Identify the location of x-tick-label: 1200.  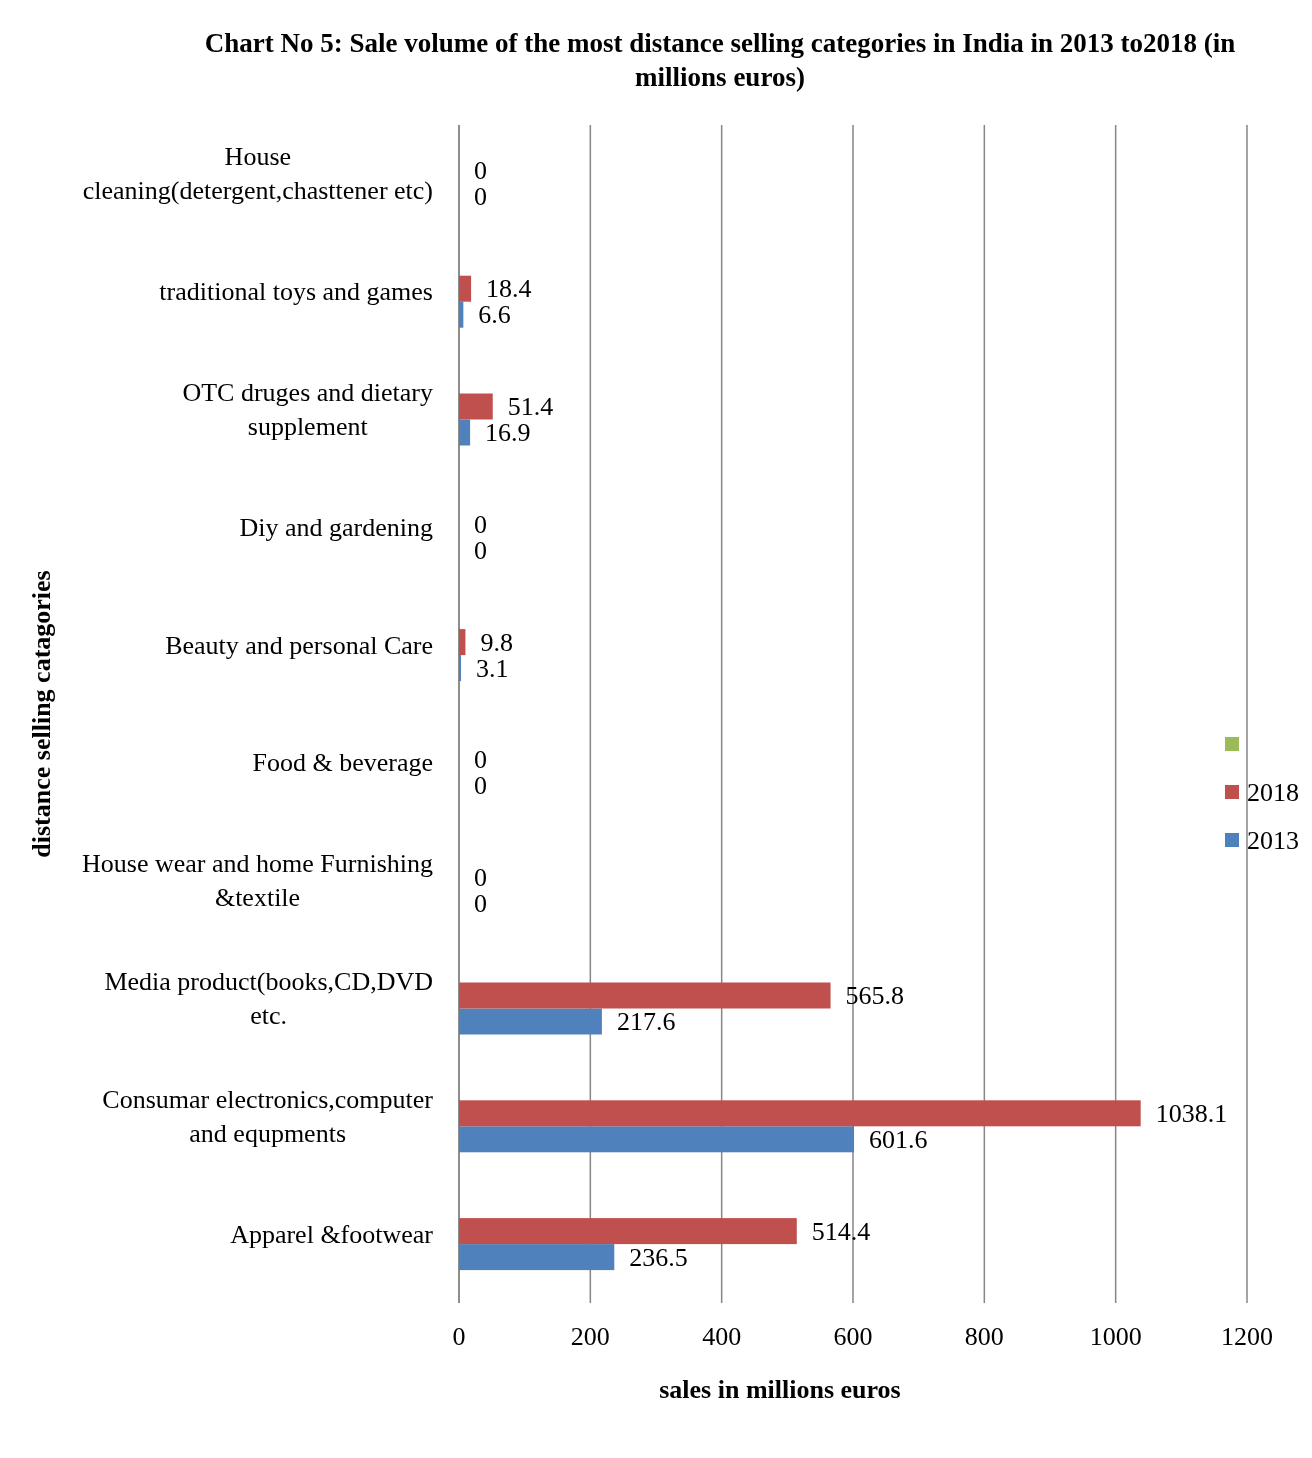
(1247, 1336).